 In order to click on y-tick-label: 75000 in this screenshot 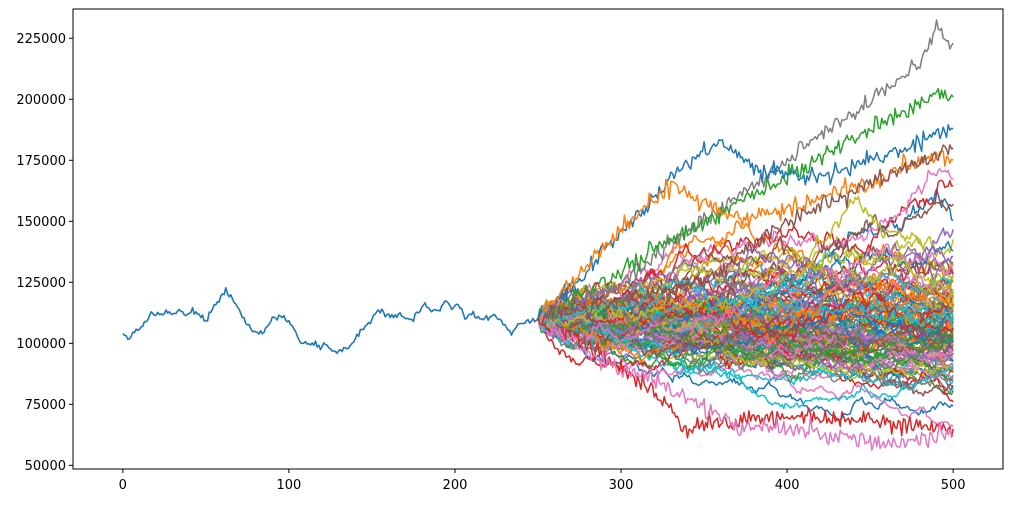, I will do `click(45, 405)`.